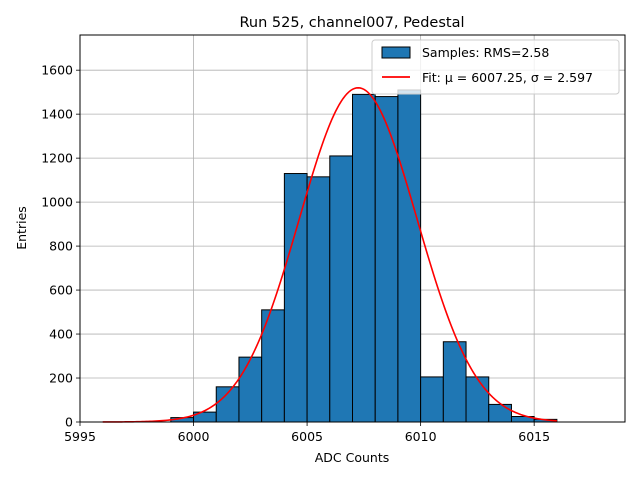 The width and height of the screenshot is (640, 480). What do you see at coordinates (57, 114) in the screenshot?
I see `y-tick-label: 1400` at bounding box center [57, 114].